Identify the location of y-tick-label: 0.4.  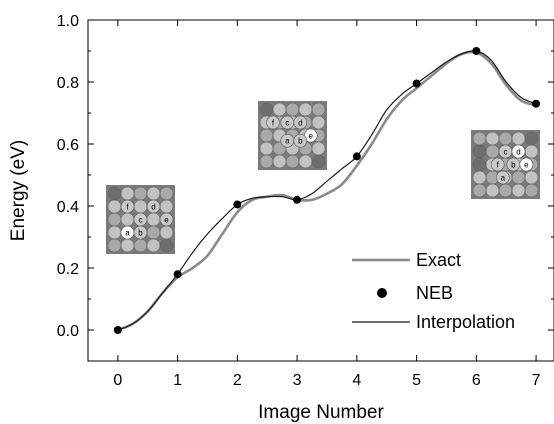
(68, 207).